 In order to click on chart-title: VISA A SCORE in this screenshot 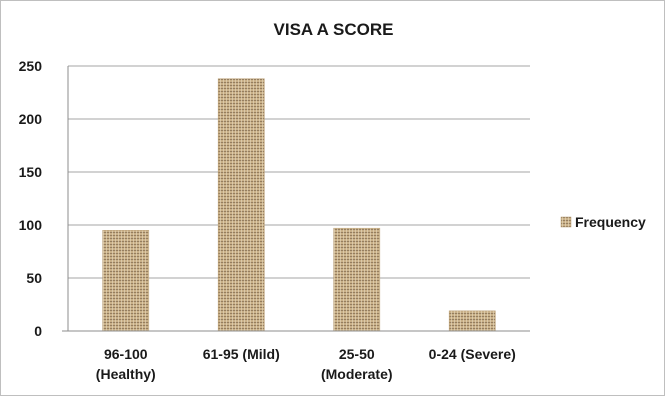, I will do `click(333, 29)`.